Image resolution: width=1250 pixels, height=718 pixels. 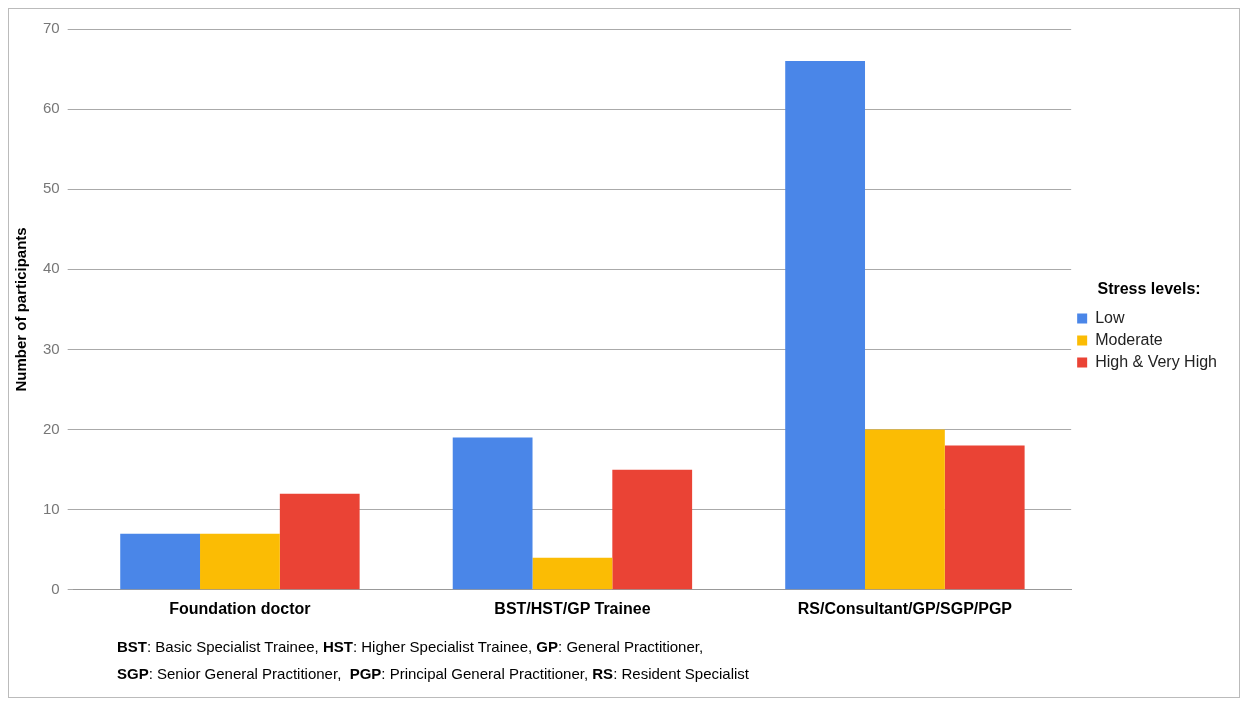 I want to click on text: BST: Basic Specialist Trainee, HST: Higher Specialist Trainee, GP: General Practitioner,, so click(x=410, y=646).